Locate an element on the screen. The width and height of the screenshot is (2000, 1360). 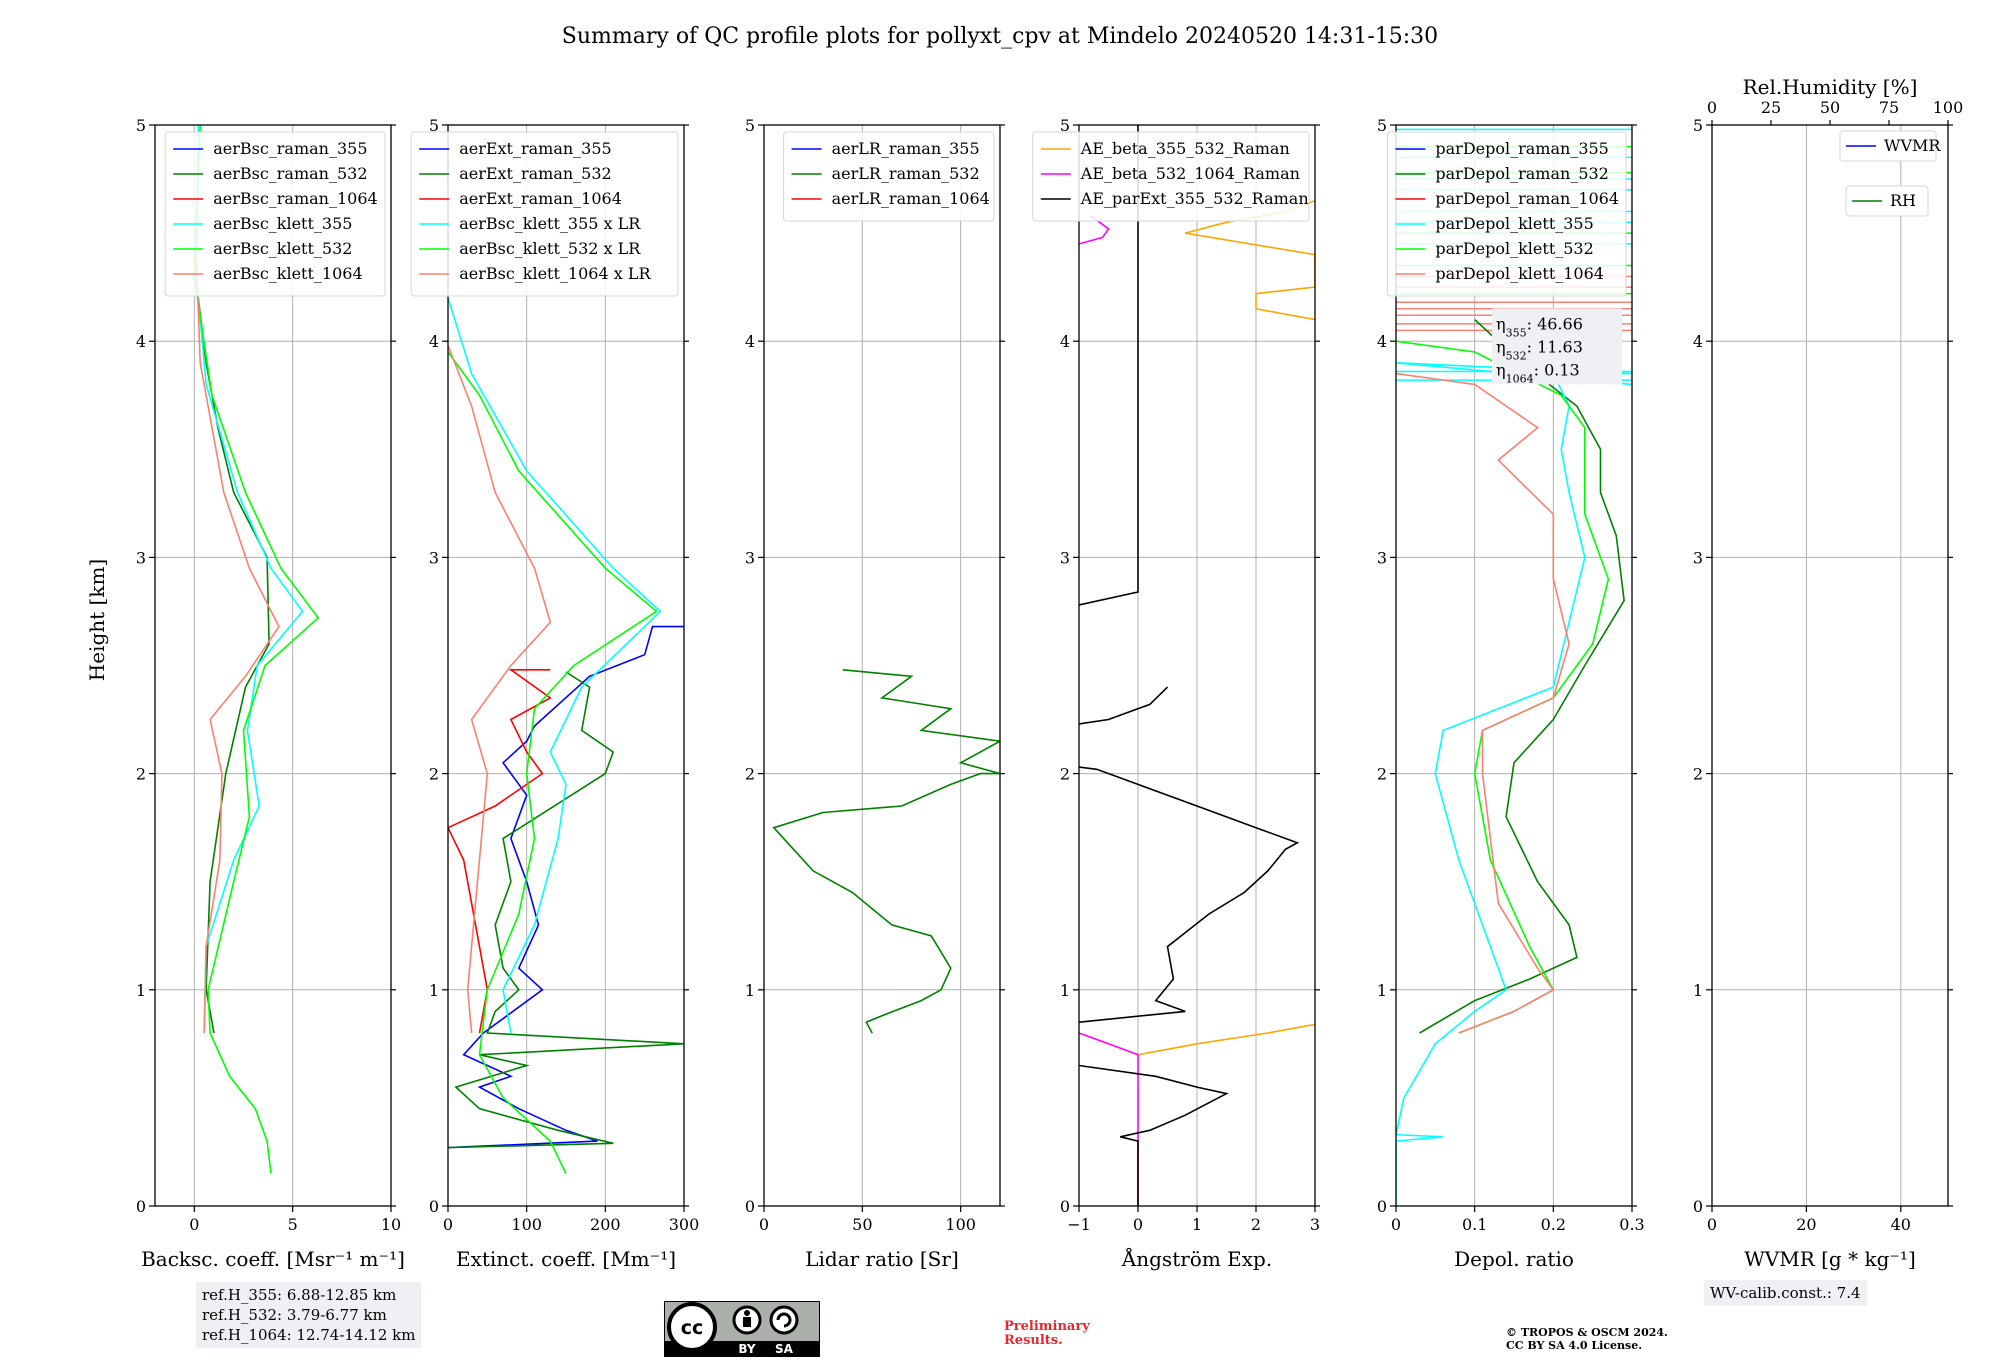
x-axis-label: Ångström Exp. is located at coordinates (1196, 1258).